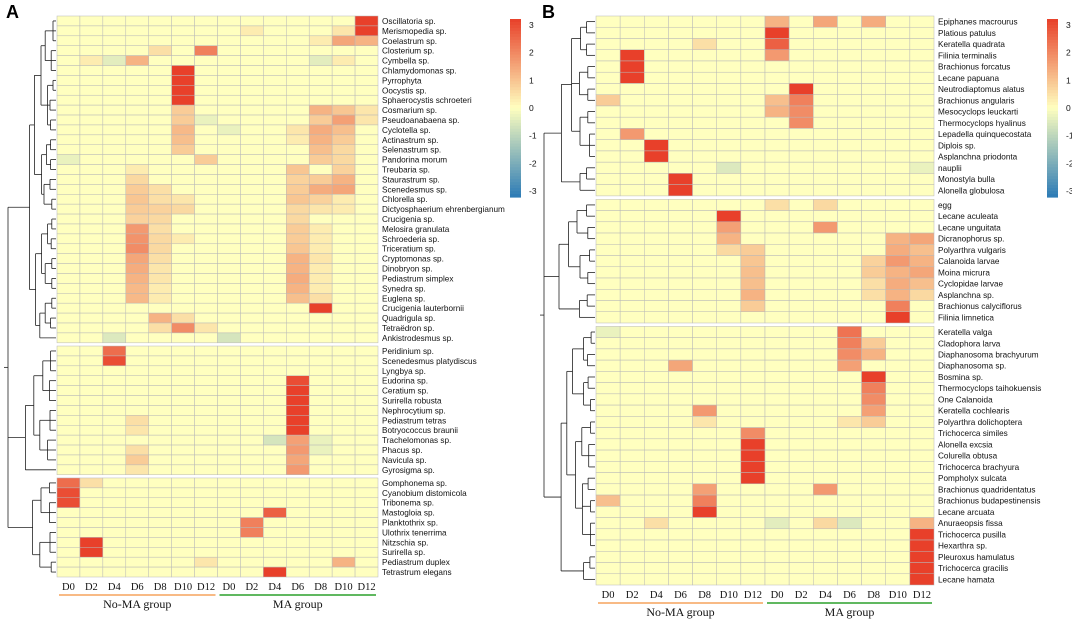 The height and width of the screenshot is (624, 1072). What do you see at coordinates (414, 420) in the screenshot?
I see `row-label: Pediastrum tetras` at bounding box center [414, 420].